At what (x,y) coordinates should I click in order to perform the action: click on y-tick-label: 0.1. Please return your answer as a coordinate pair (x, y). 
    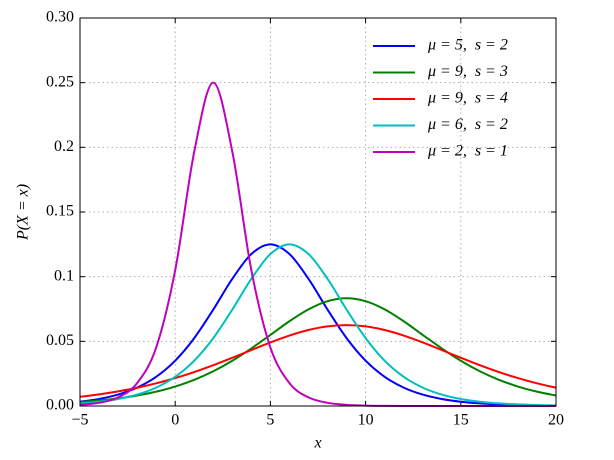
    Looking at the image, I should click on (64, 275).